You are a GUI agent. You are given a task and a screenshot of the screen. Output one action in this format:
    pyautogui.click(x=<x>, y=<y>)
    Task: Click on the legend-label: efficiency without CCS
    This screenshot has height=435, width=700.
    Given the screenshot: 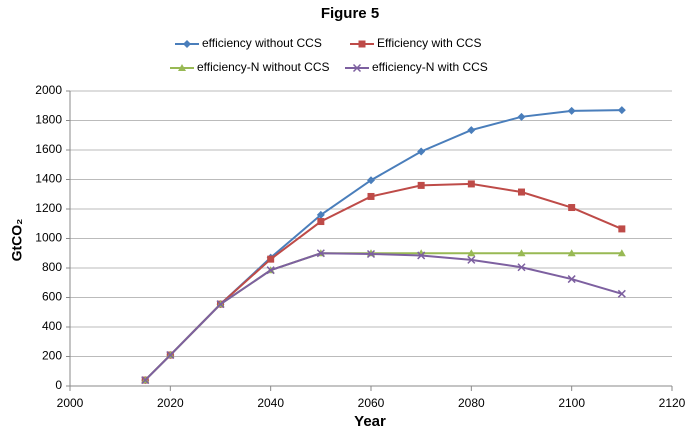 What is the action you would take?
    pyautogui.click(x=262, y=43)
    